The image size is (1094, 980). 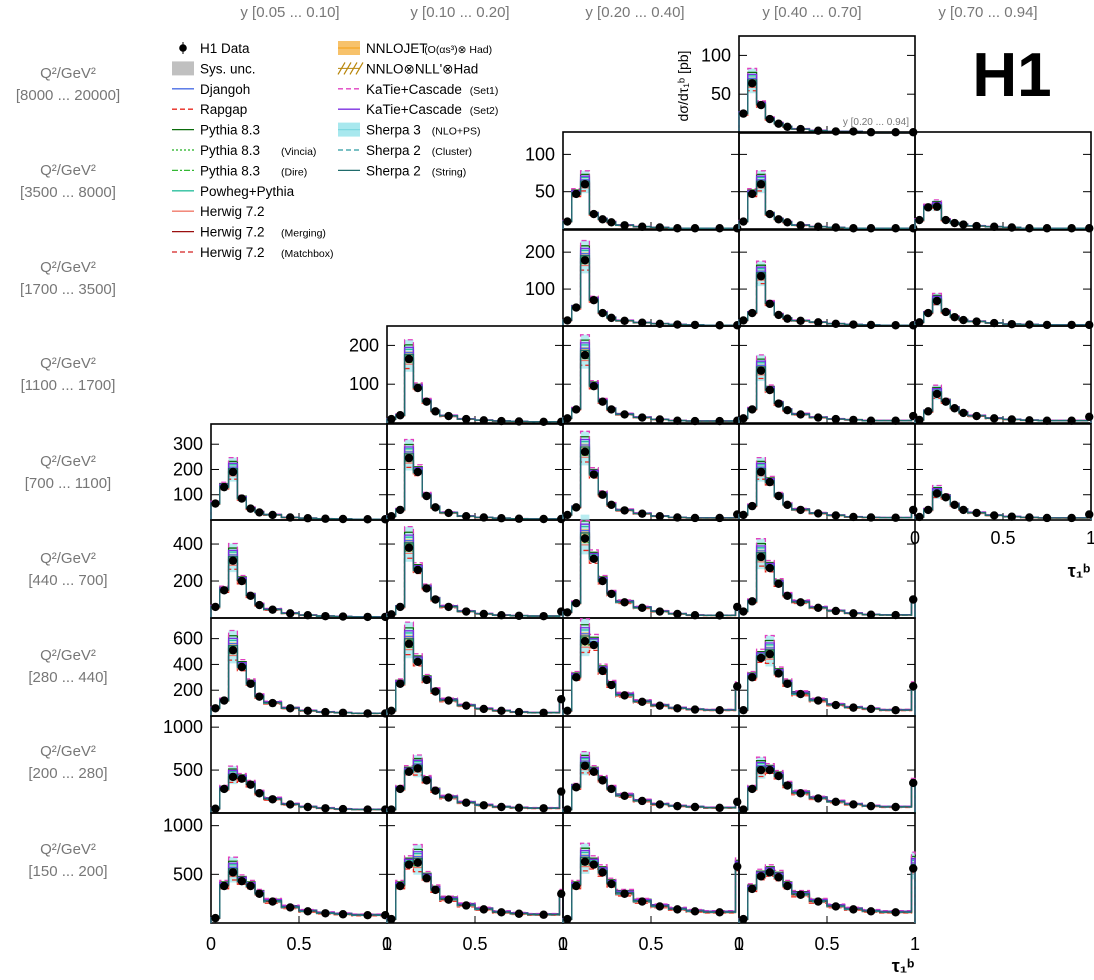 I want to click on legend-entry: Pythia 8.3, so click(x=216, y=130).